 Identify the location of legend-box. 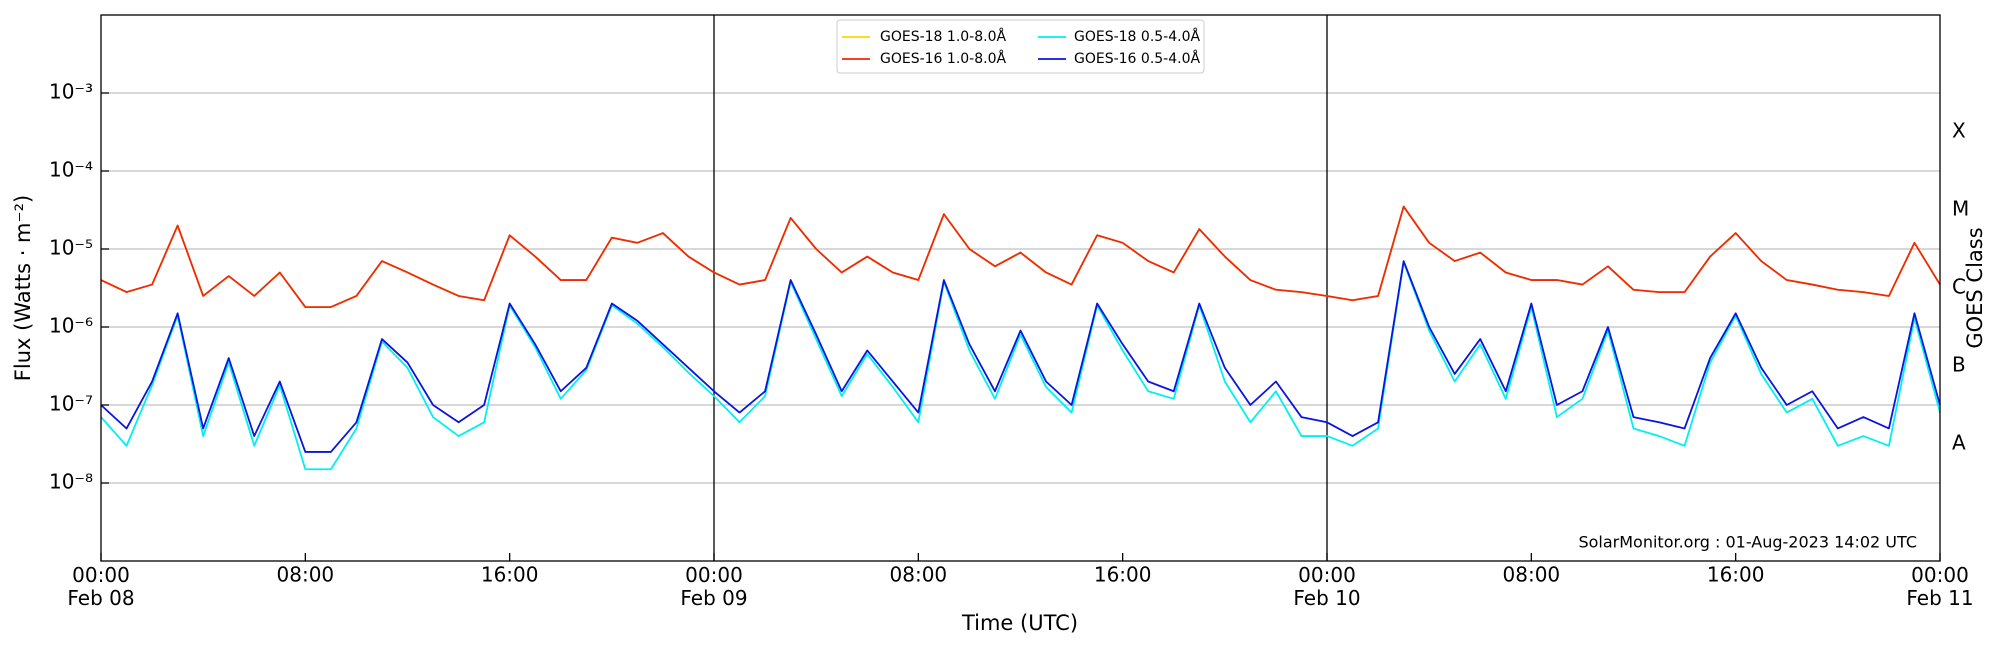
(1020, 46).